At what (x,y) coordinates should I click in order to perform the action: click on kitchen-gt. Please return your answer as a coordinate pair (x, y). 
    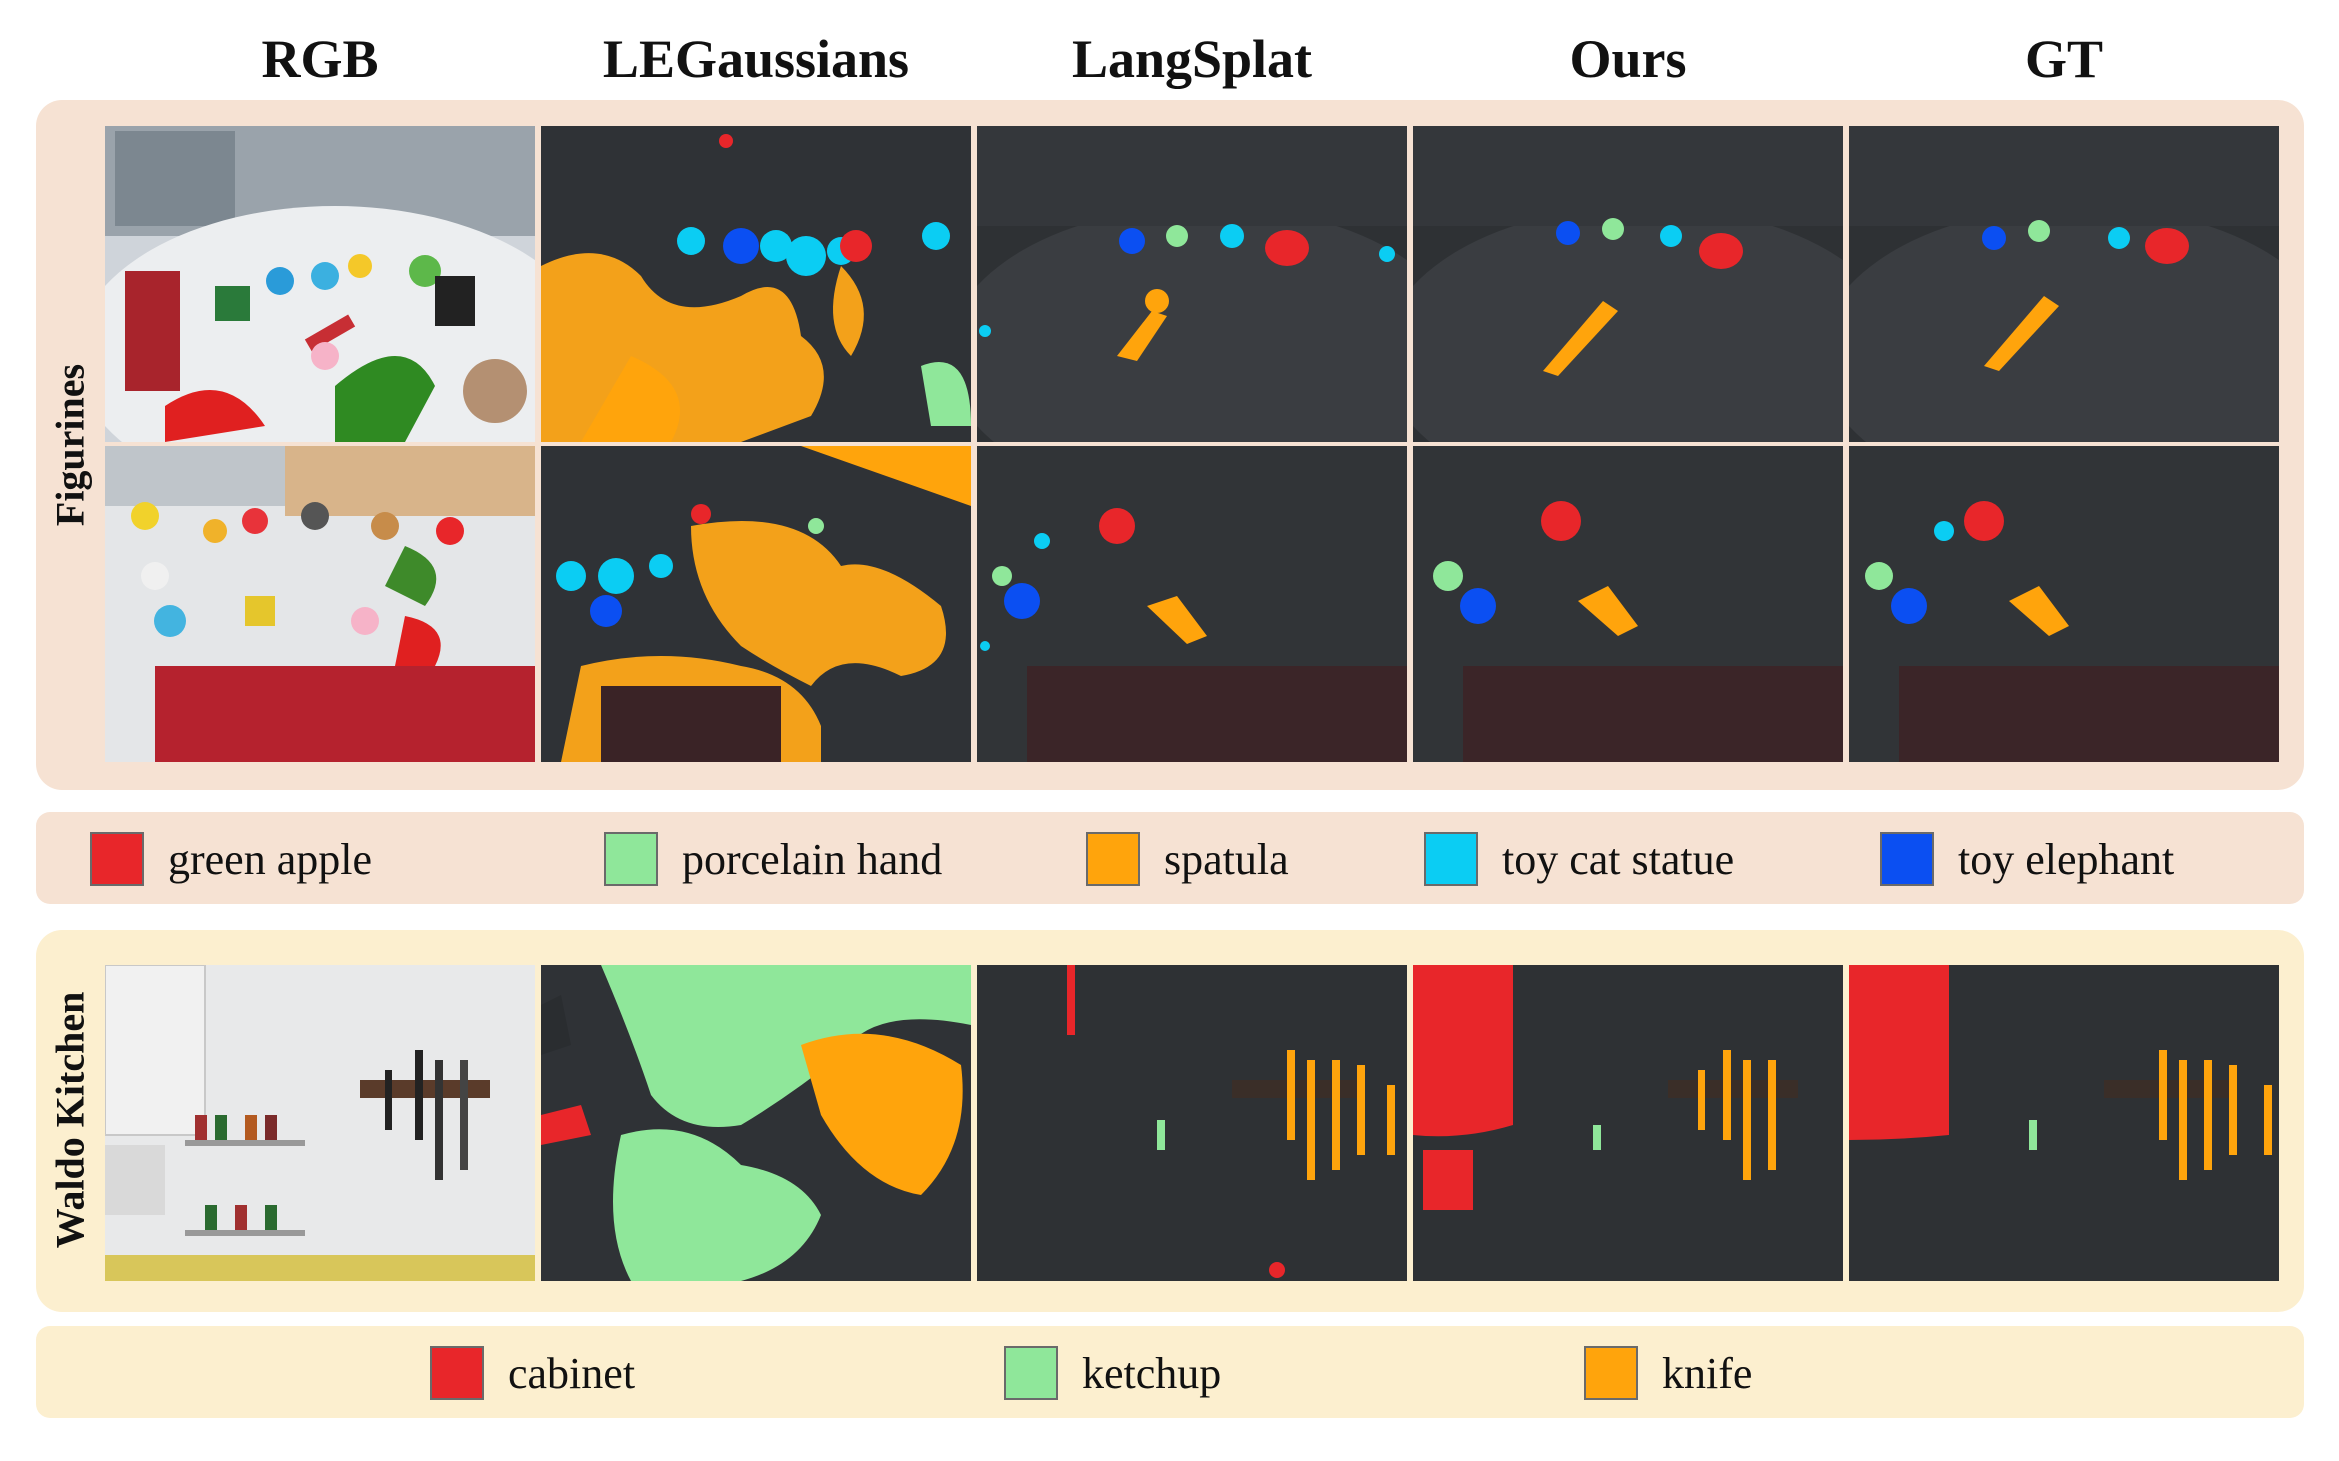
    Looking at the image, I should click on (2064, 1123).